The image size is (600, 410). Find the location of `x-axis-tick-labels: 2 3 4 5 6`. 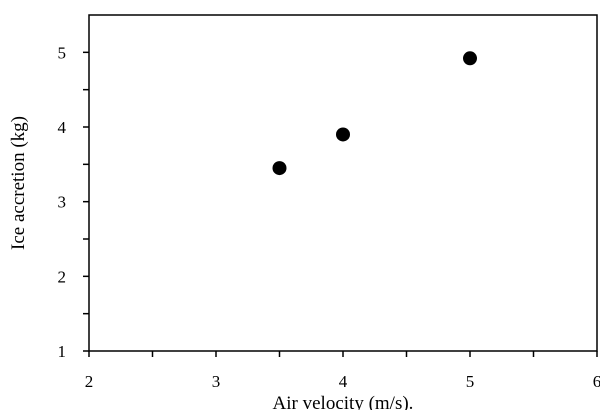

x-axis-tick-labels: 2 3 4 5 6 is located at coordinates (342, 381).